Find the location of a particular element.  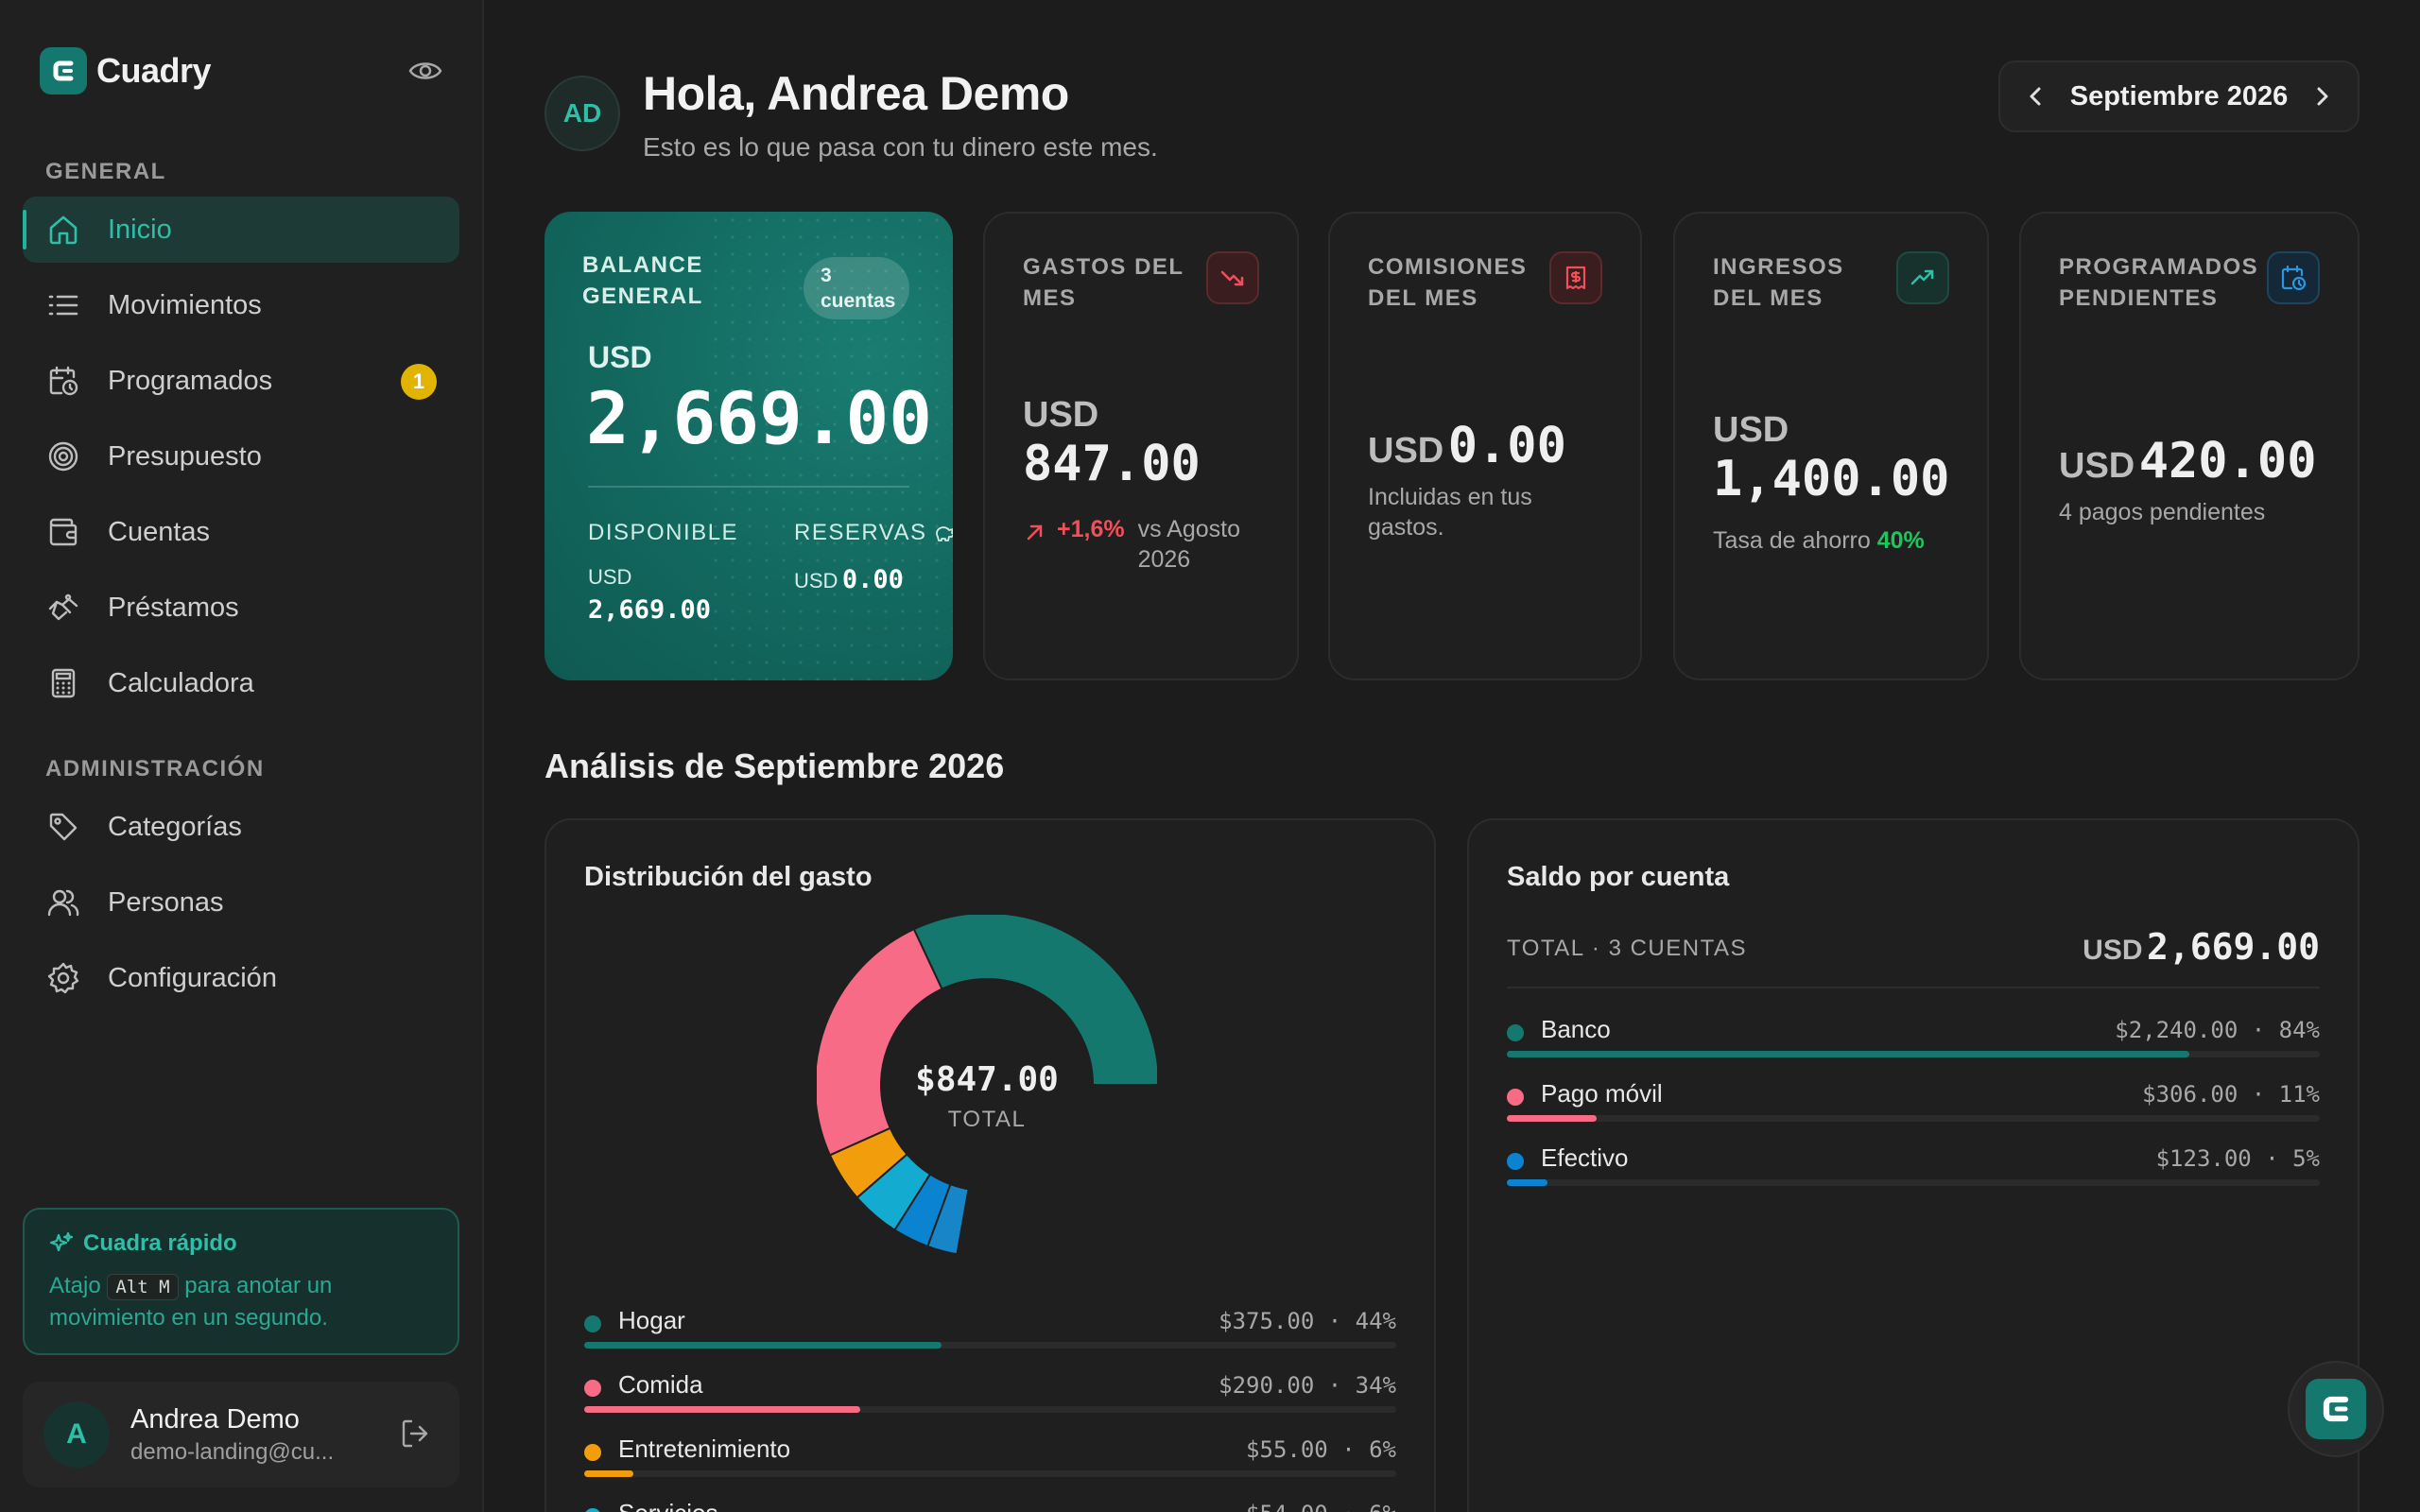

sidebar-item-label: Programados is located at coordinates (190, 380).